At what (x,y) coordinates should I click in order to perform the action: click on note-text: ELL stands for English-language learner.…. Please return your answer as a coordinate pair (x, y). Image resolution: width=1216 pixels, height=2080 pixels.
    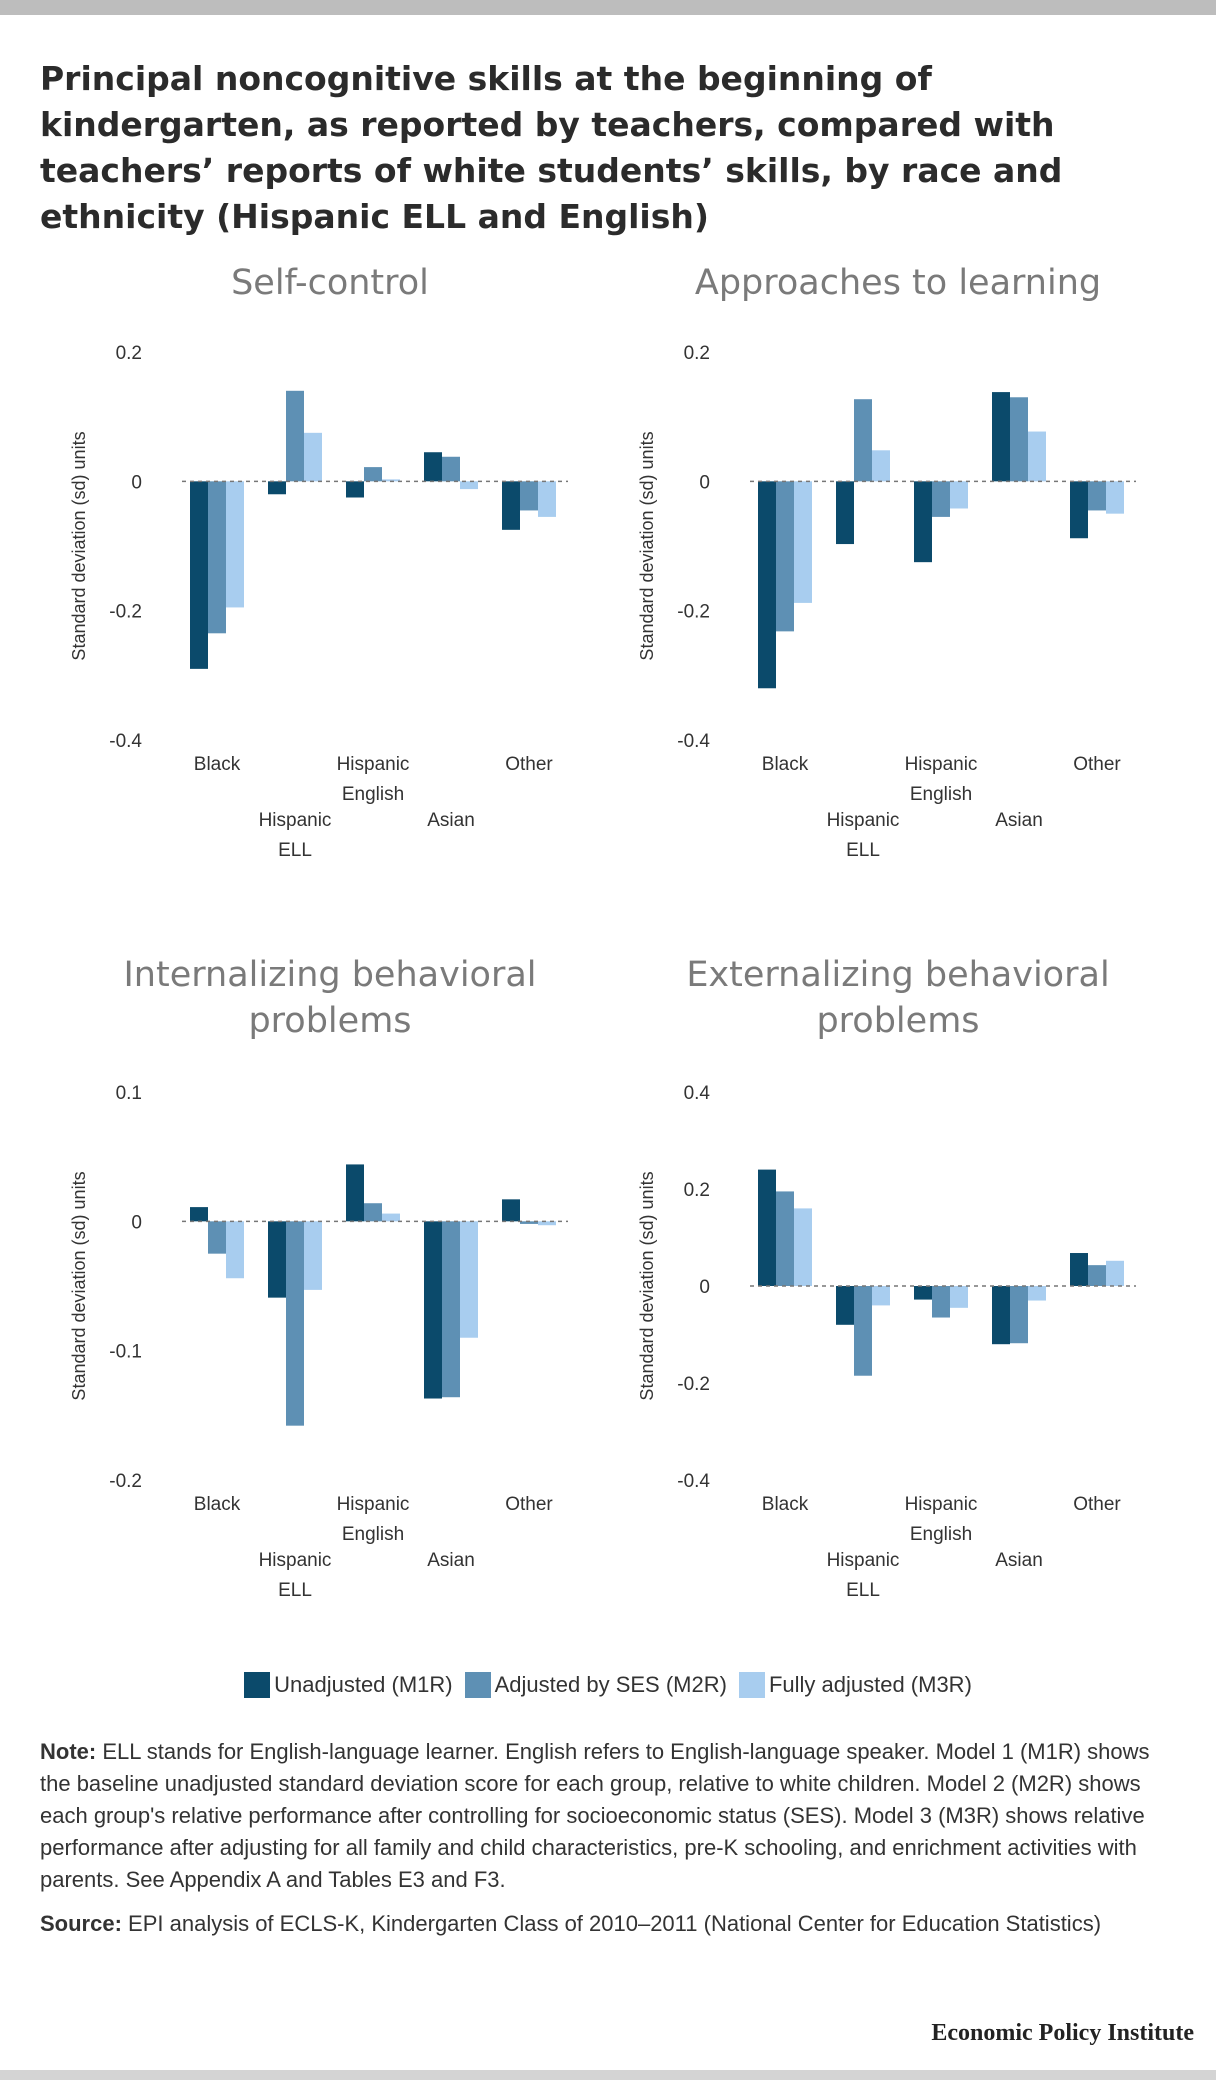
    Looking at the image, I should click on (595, 1815).